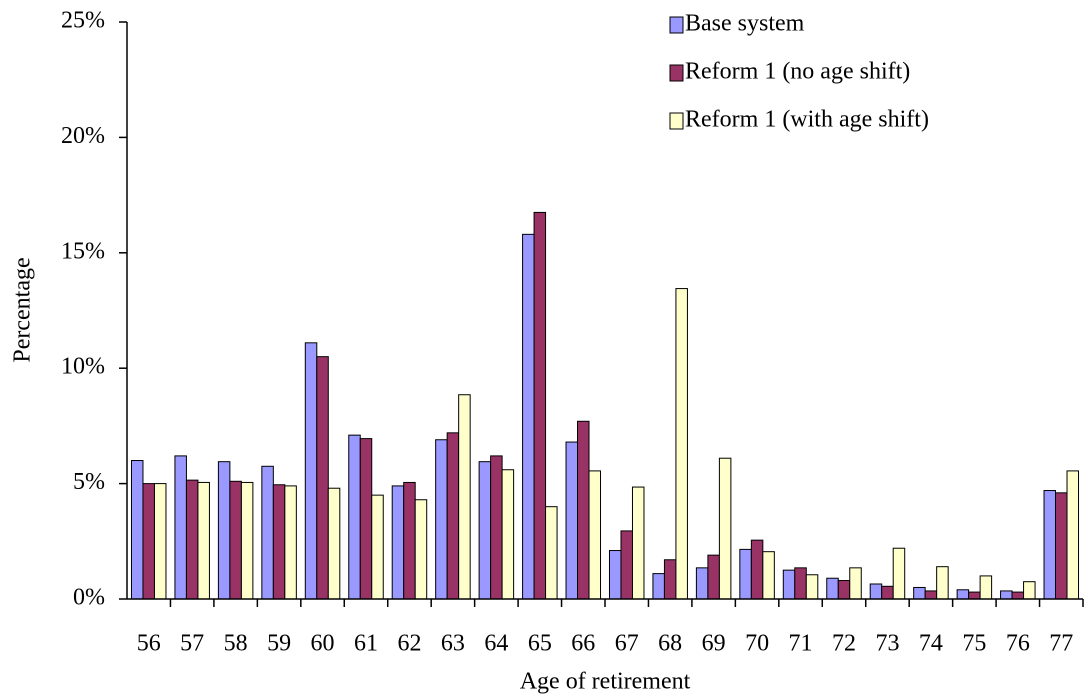  I want to click on legend-label: Reform 1 (no age shift), so click(797, 72).